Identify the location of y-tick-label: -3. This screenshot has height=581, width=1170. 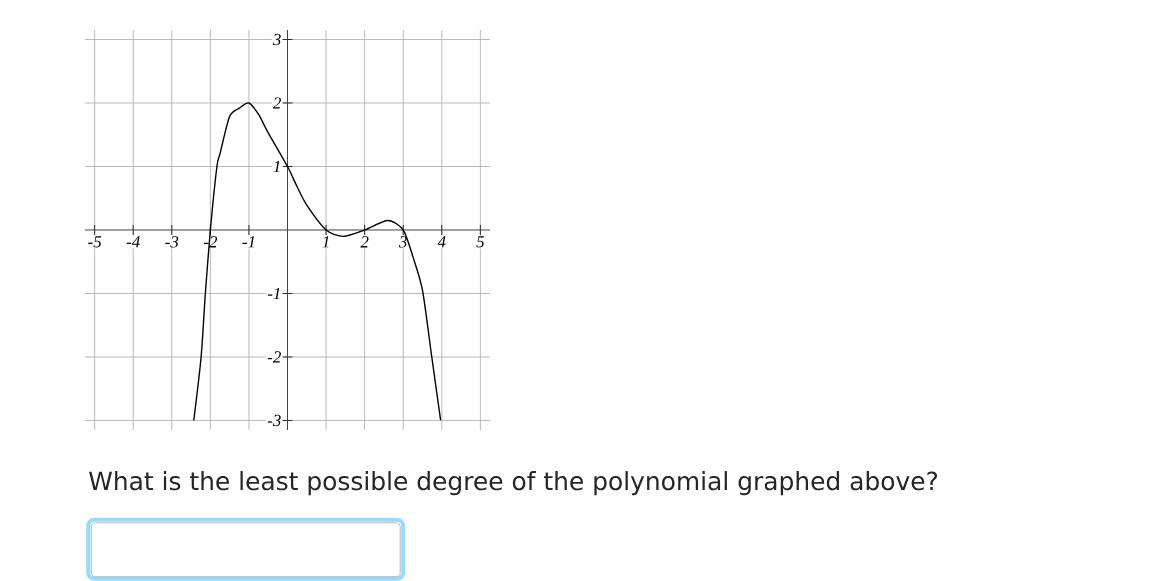
(274, 420).